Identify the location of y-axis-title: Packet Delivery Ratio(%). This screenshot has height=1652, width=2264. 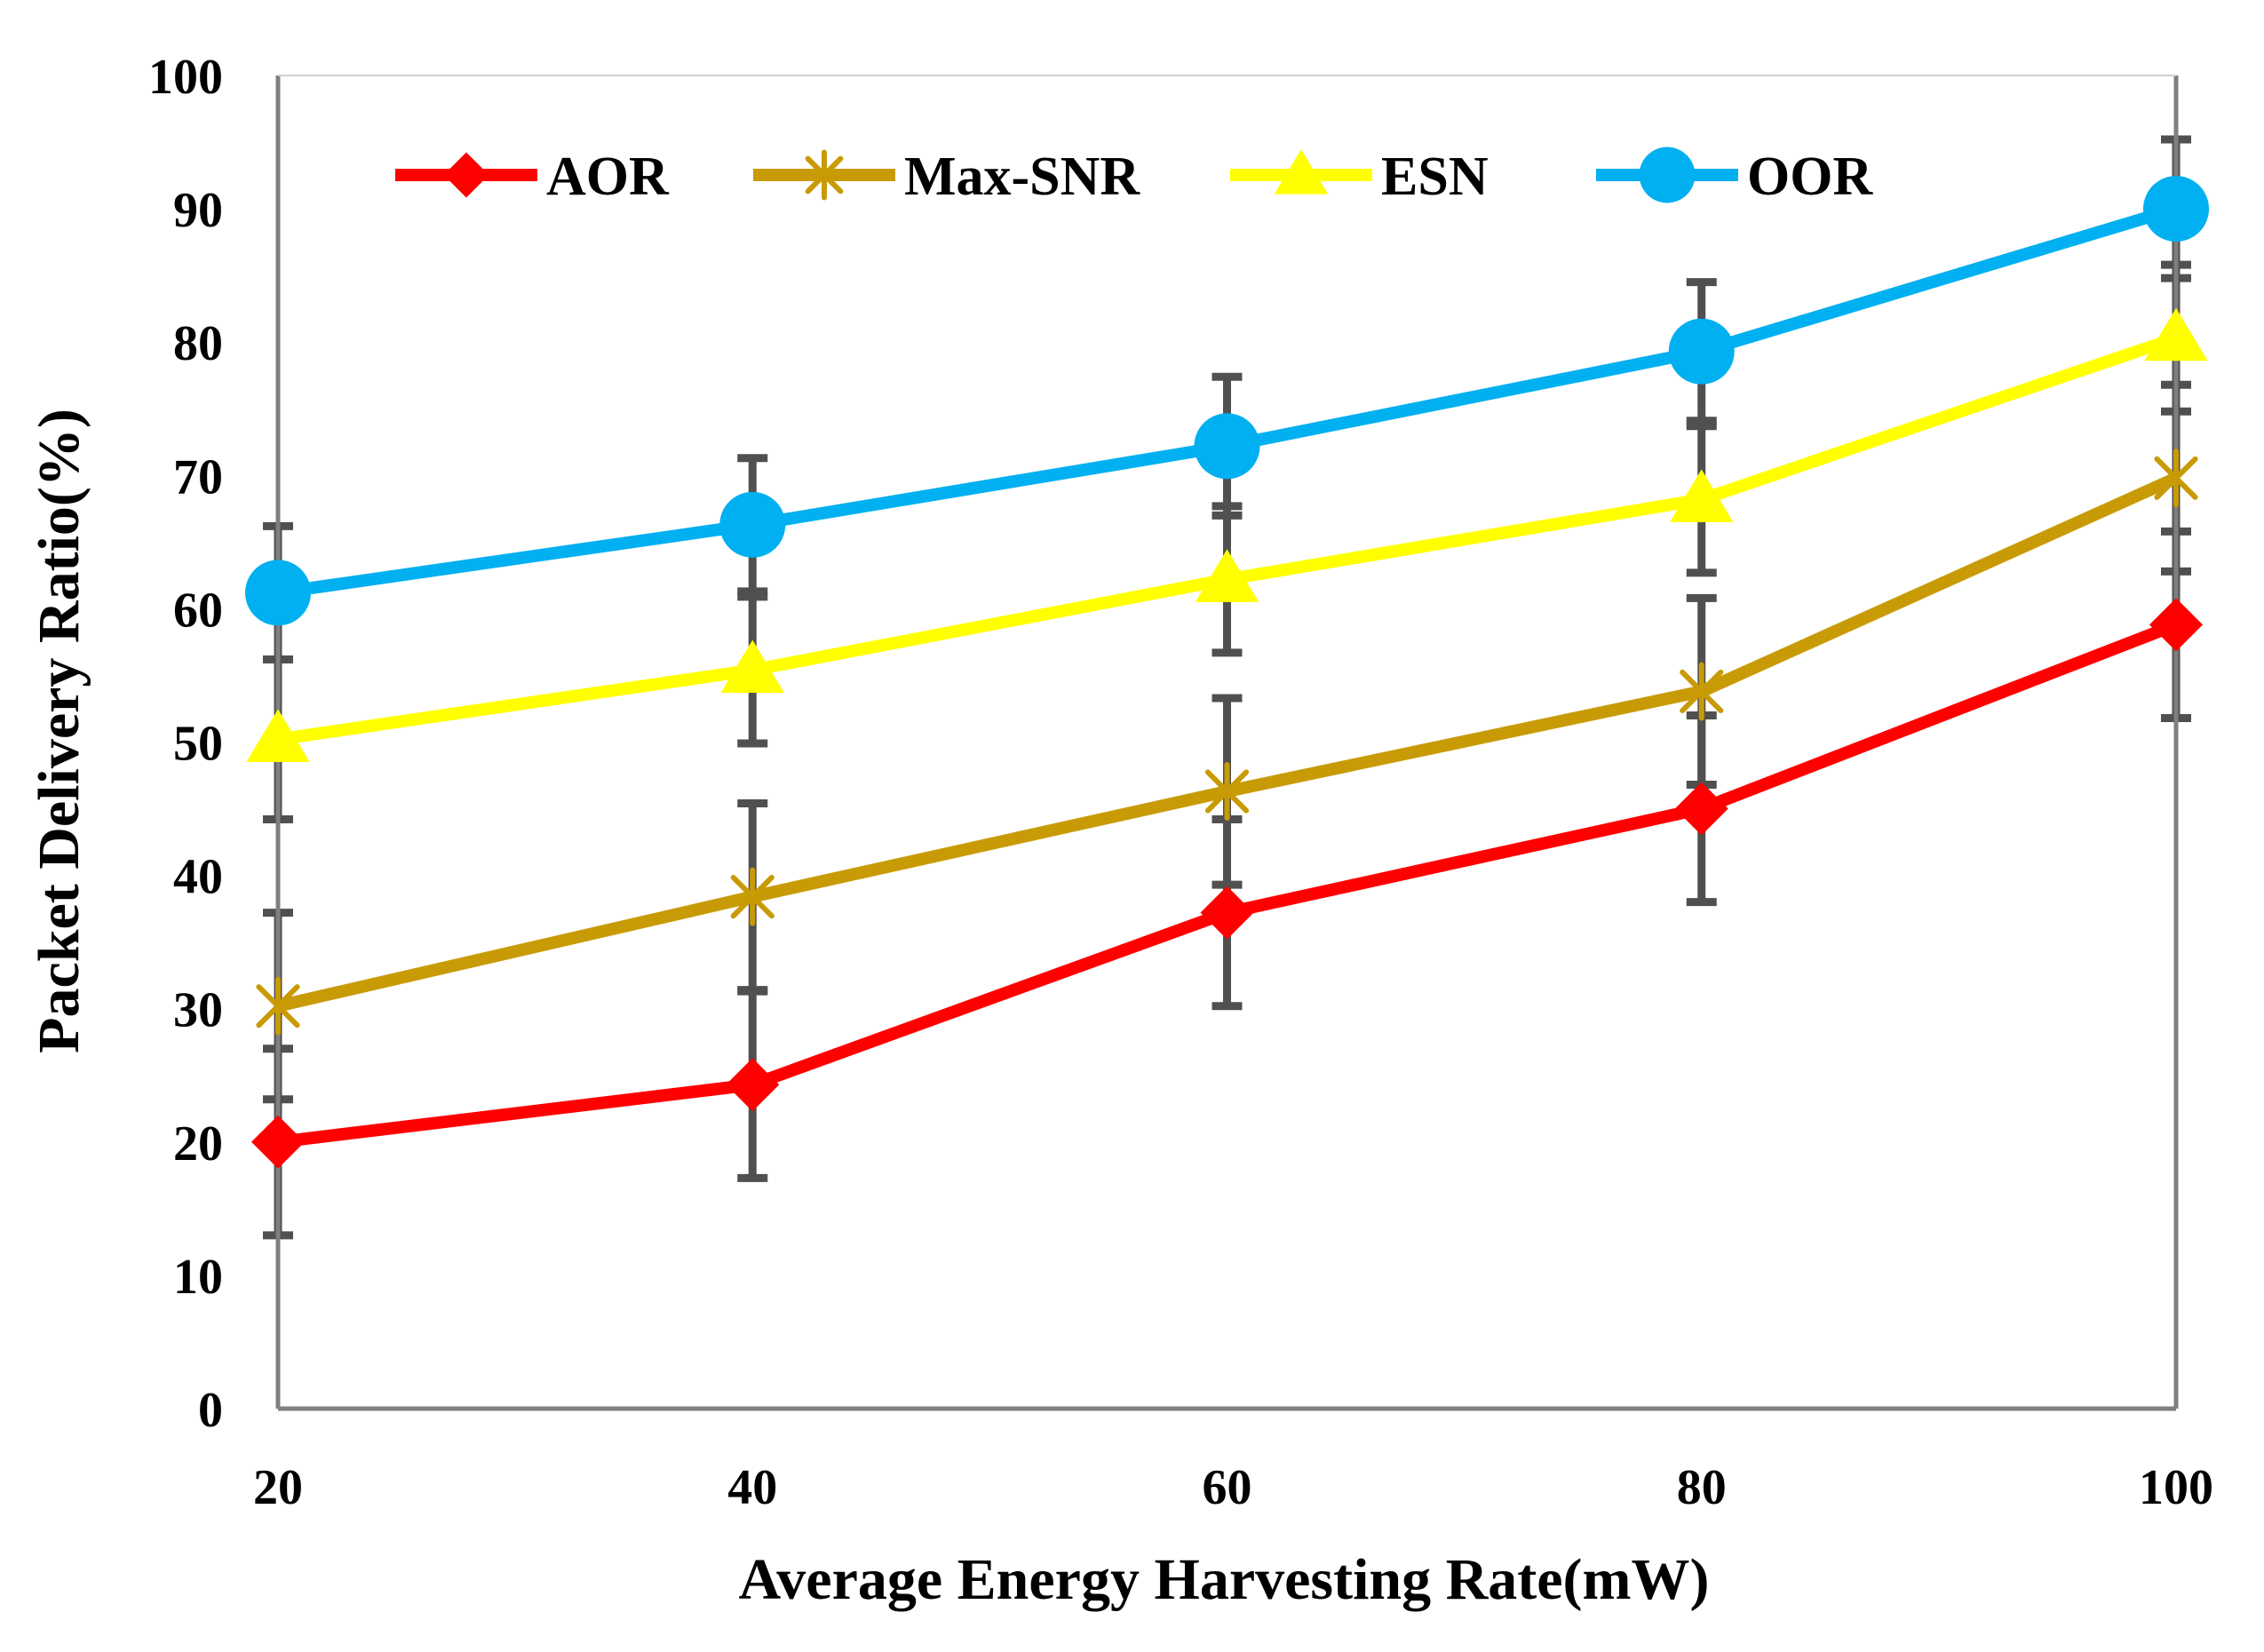
(59, 731).